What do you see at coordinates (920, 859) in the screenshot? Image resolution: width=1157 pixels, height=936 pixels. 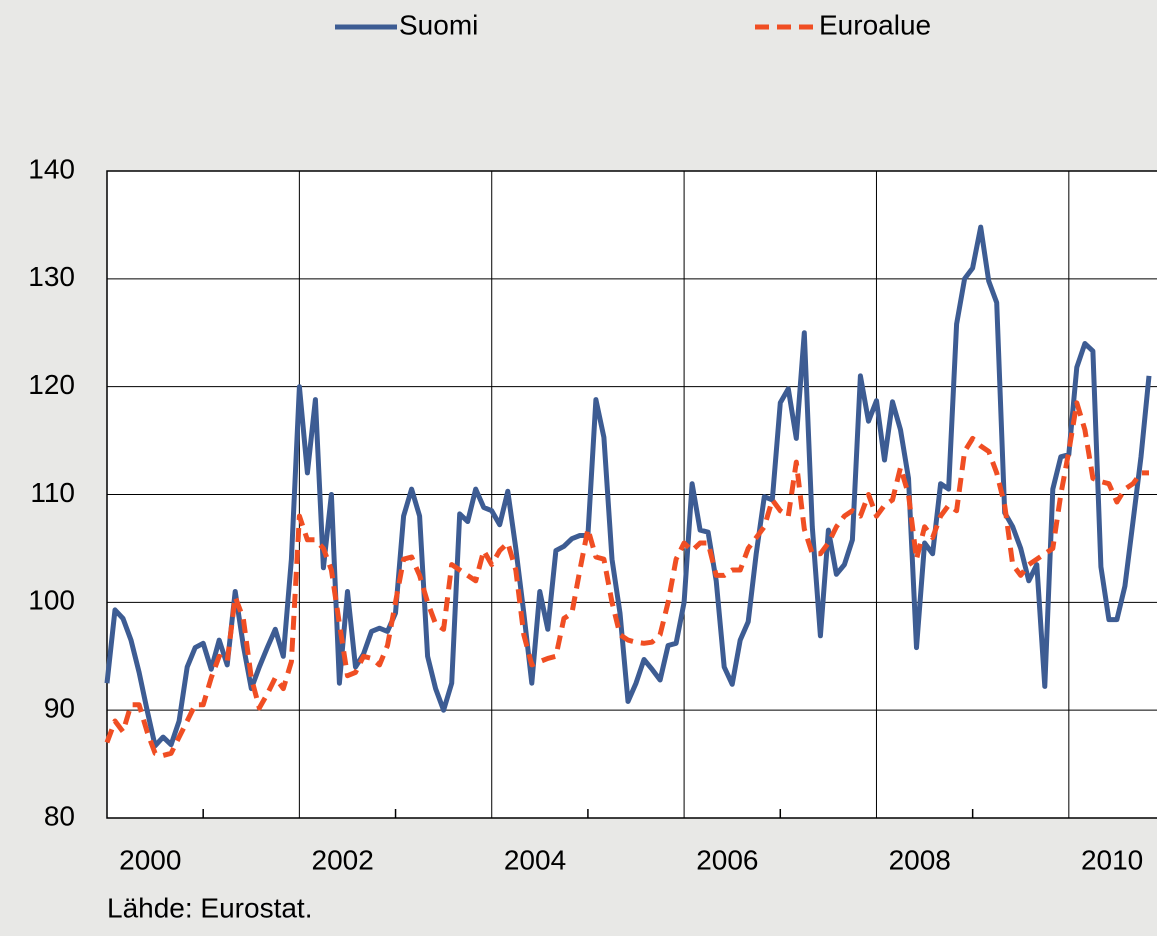 I see `x-tick-label: 2008` at bounding box center [920, 859].